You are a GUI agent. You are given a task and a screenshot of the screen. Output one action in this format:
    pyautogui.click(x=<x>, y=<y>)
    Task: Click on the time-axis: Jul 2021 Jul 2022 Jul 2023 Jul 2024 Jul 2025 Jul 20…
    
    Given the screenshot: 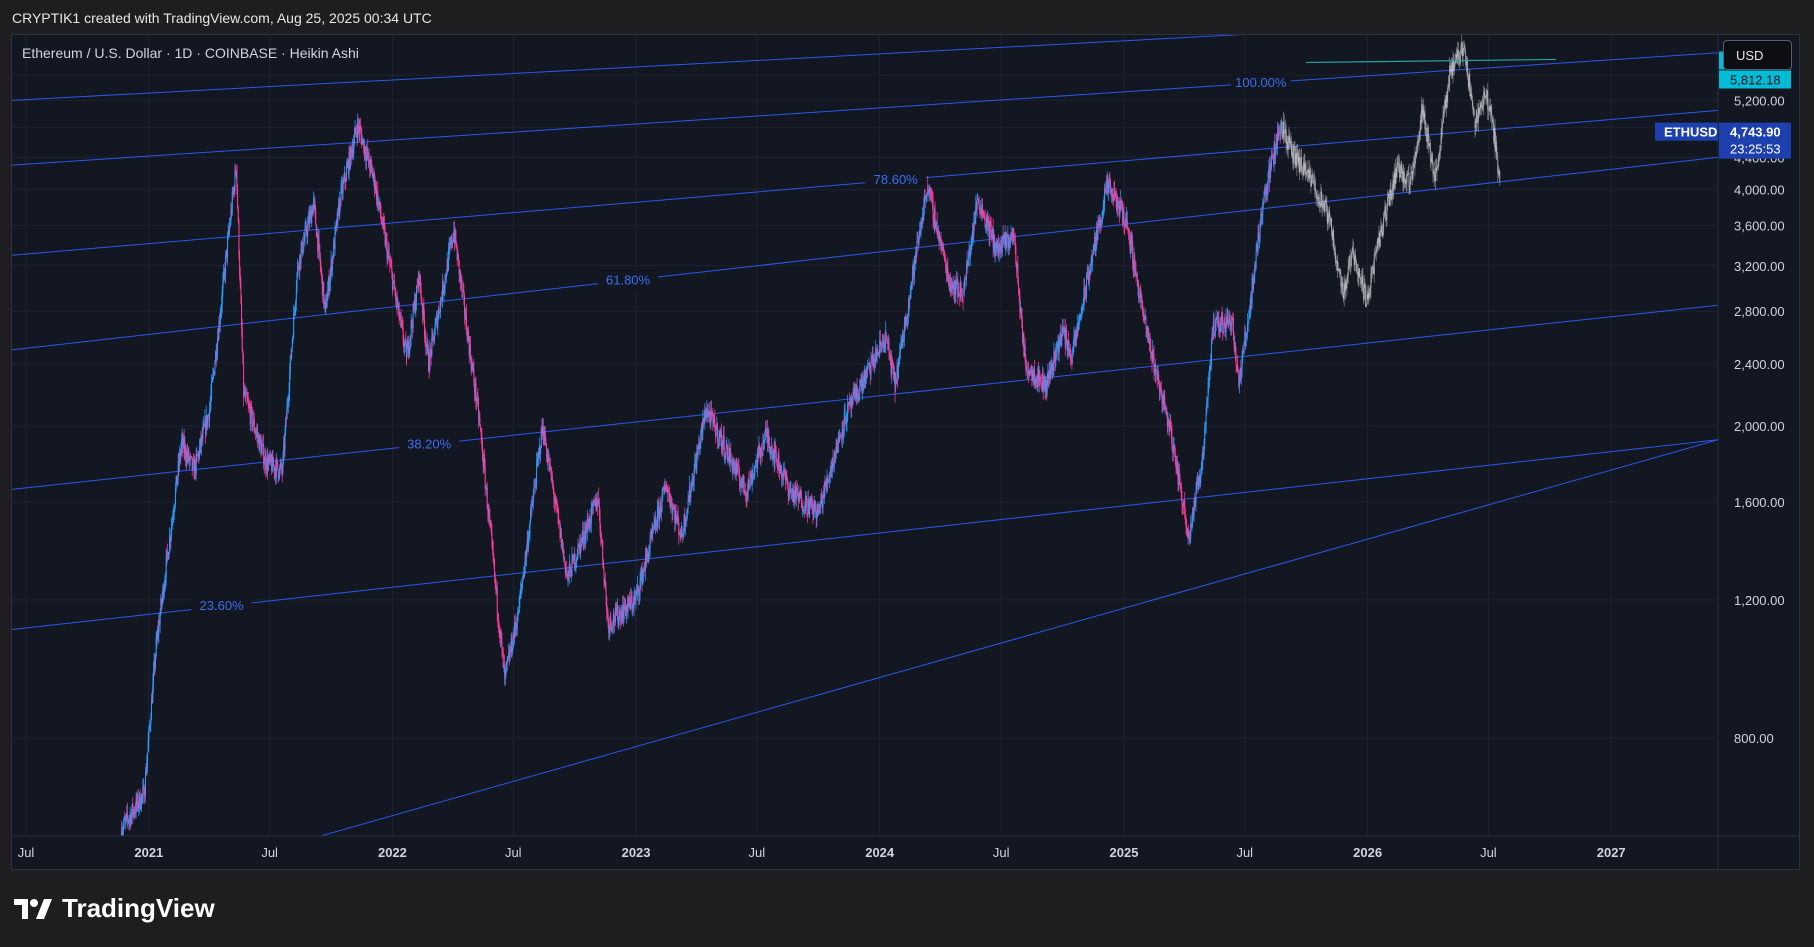 What is the action you would take?
    pyautogui.click(x=822, y=852)
    